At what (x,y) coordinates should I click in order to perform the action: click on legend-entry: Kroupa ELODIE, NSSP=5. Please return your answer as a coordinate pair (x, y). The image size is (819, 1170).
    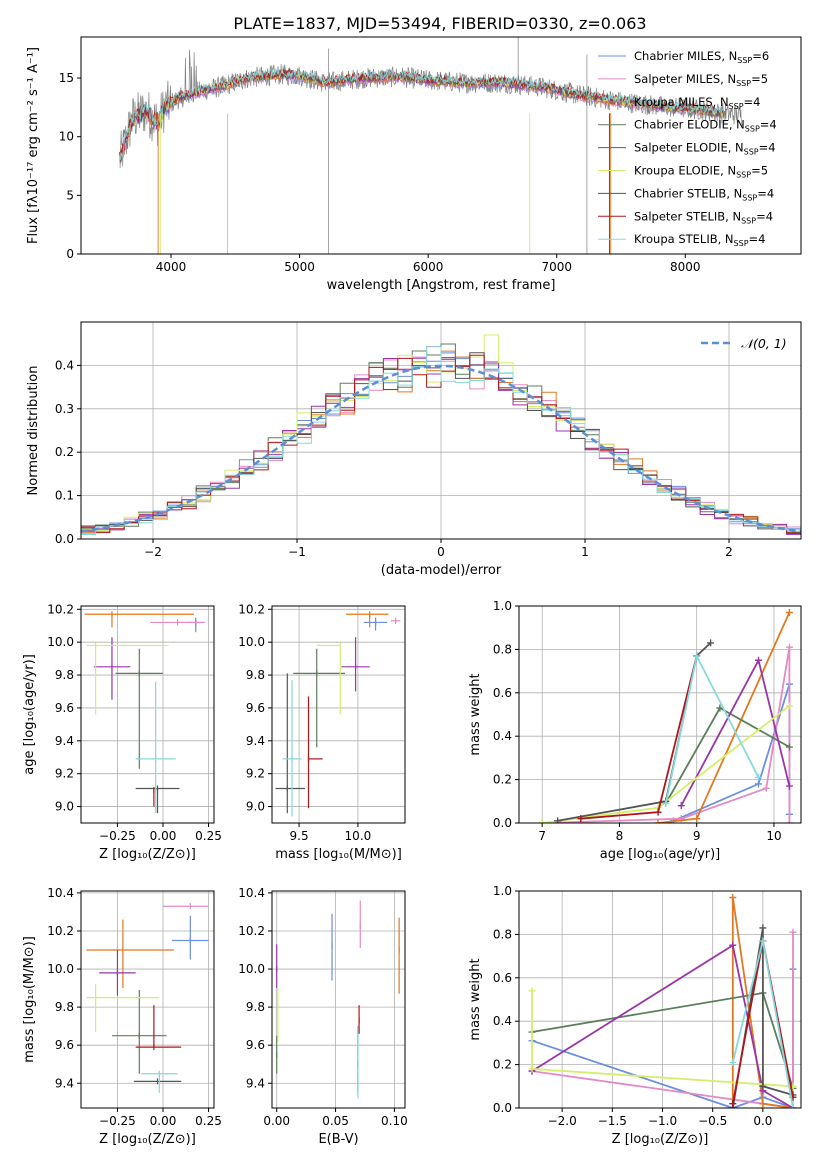
    Looking at the image, I should click on (701, 172).